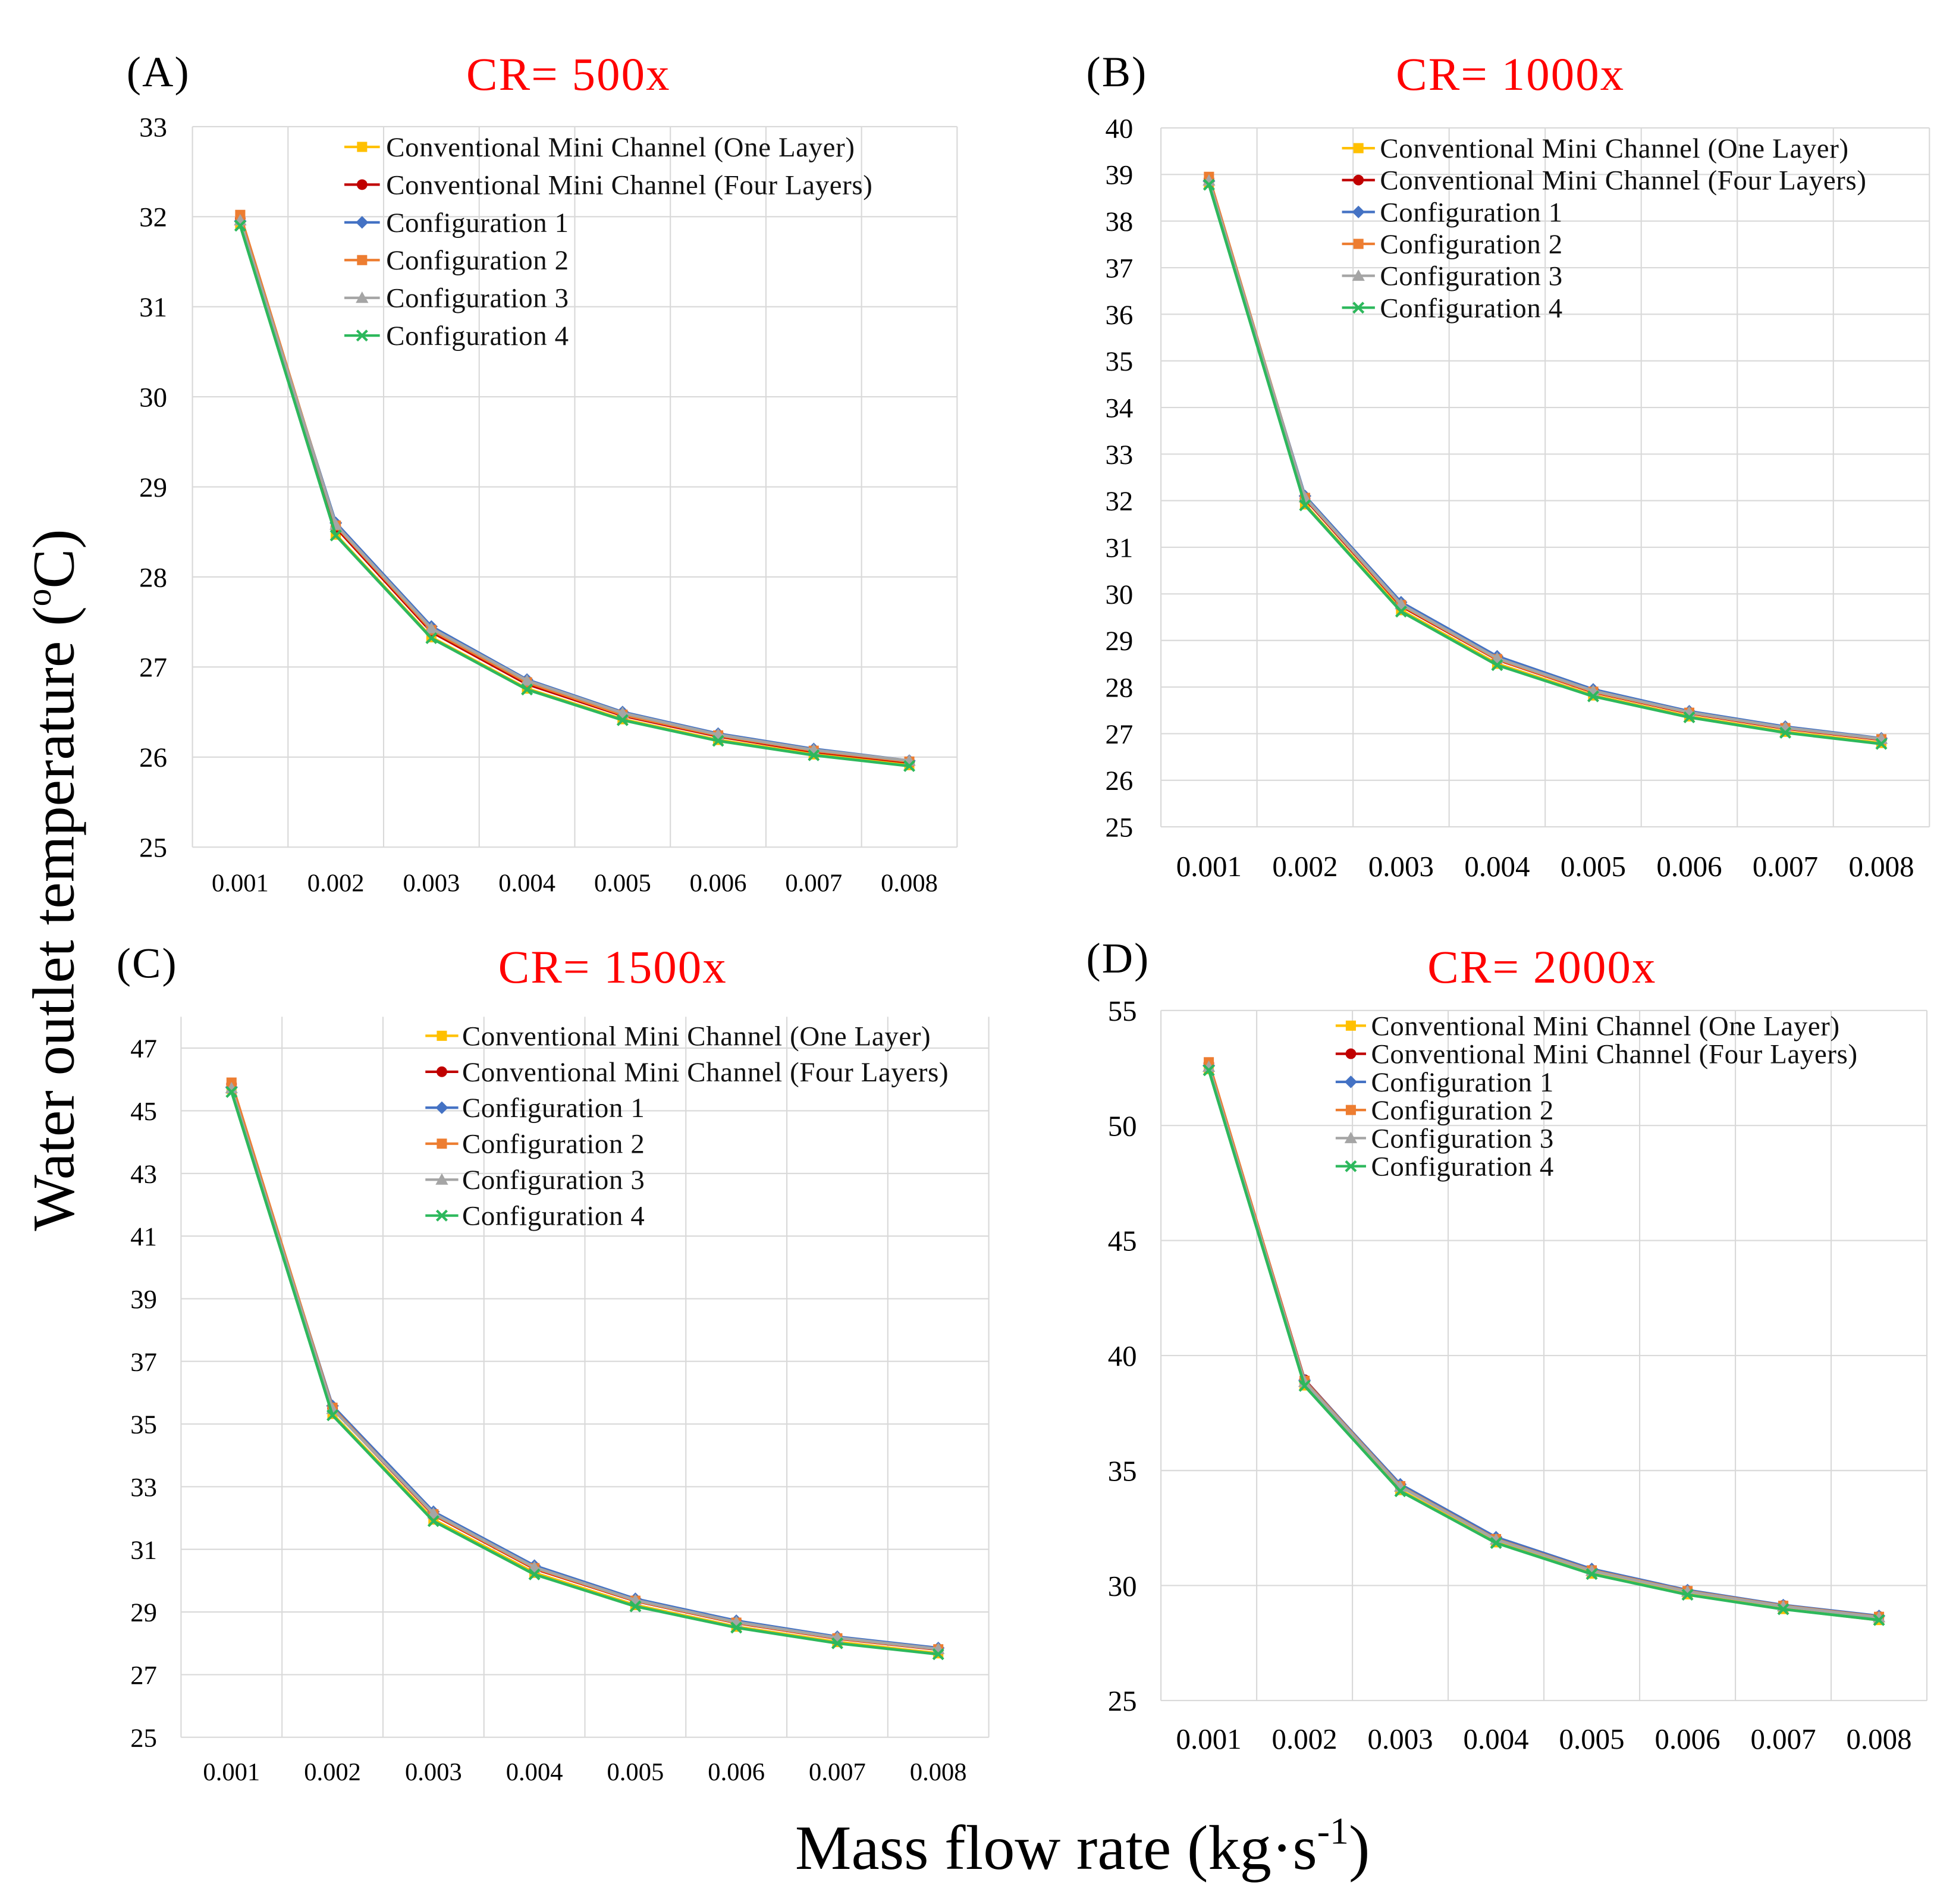 The height and width of the screenshot is (1904, 1956). I want to click on panel-d-x-tick-label: 0.002, so click(1305, 1739).